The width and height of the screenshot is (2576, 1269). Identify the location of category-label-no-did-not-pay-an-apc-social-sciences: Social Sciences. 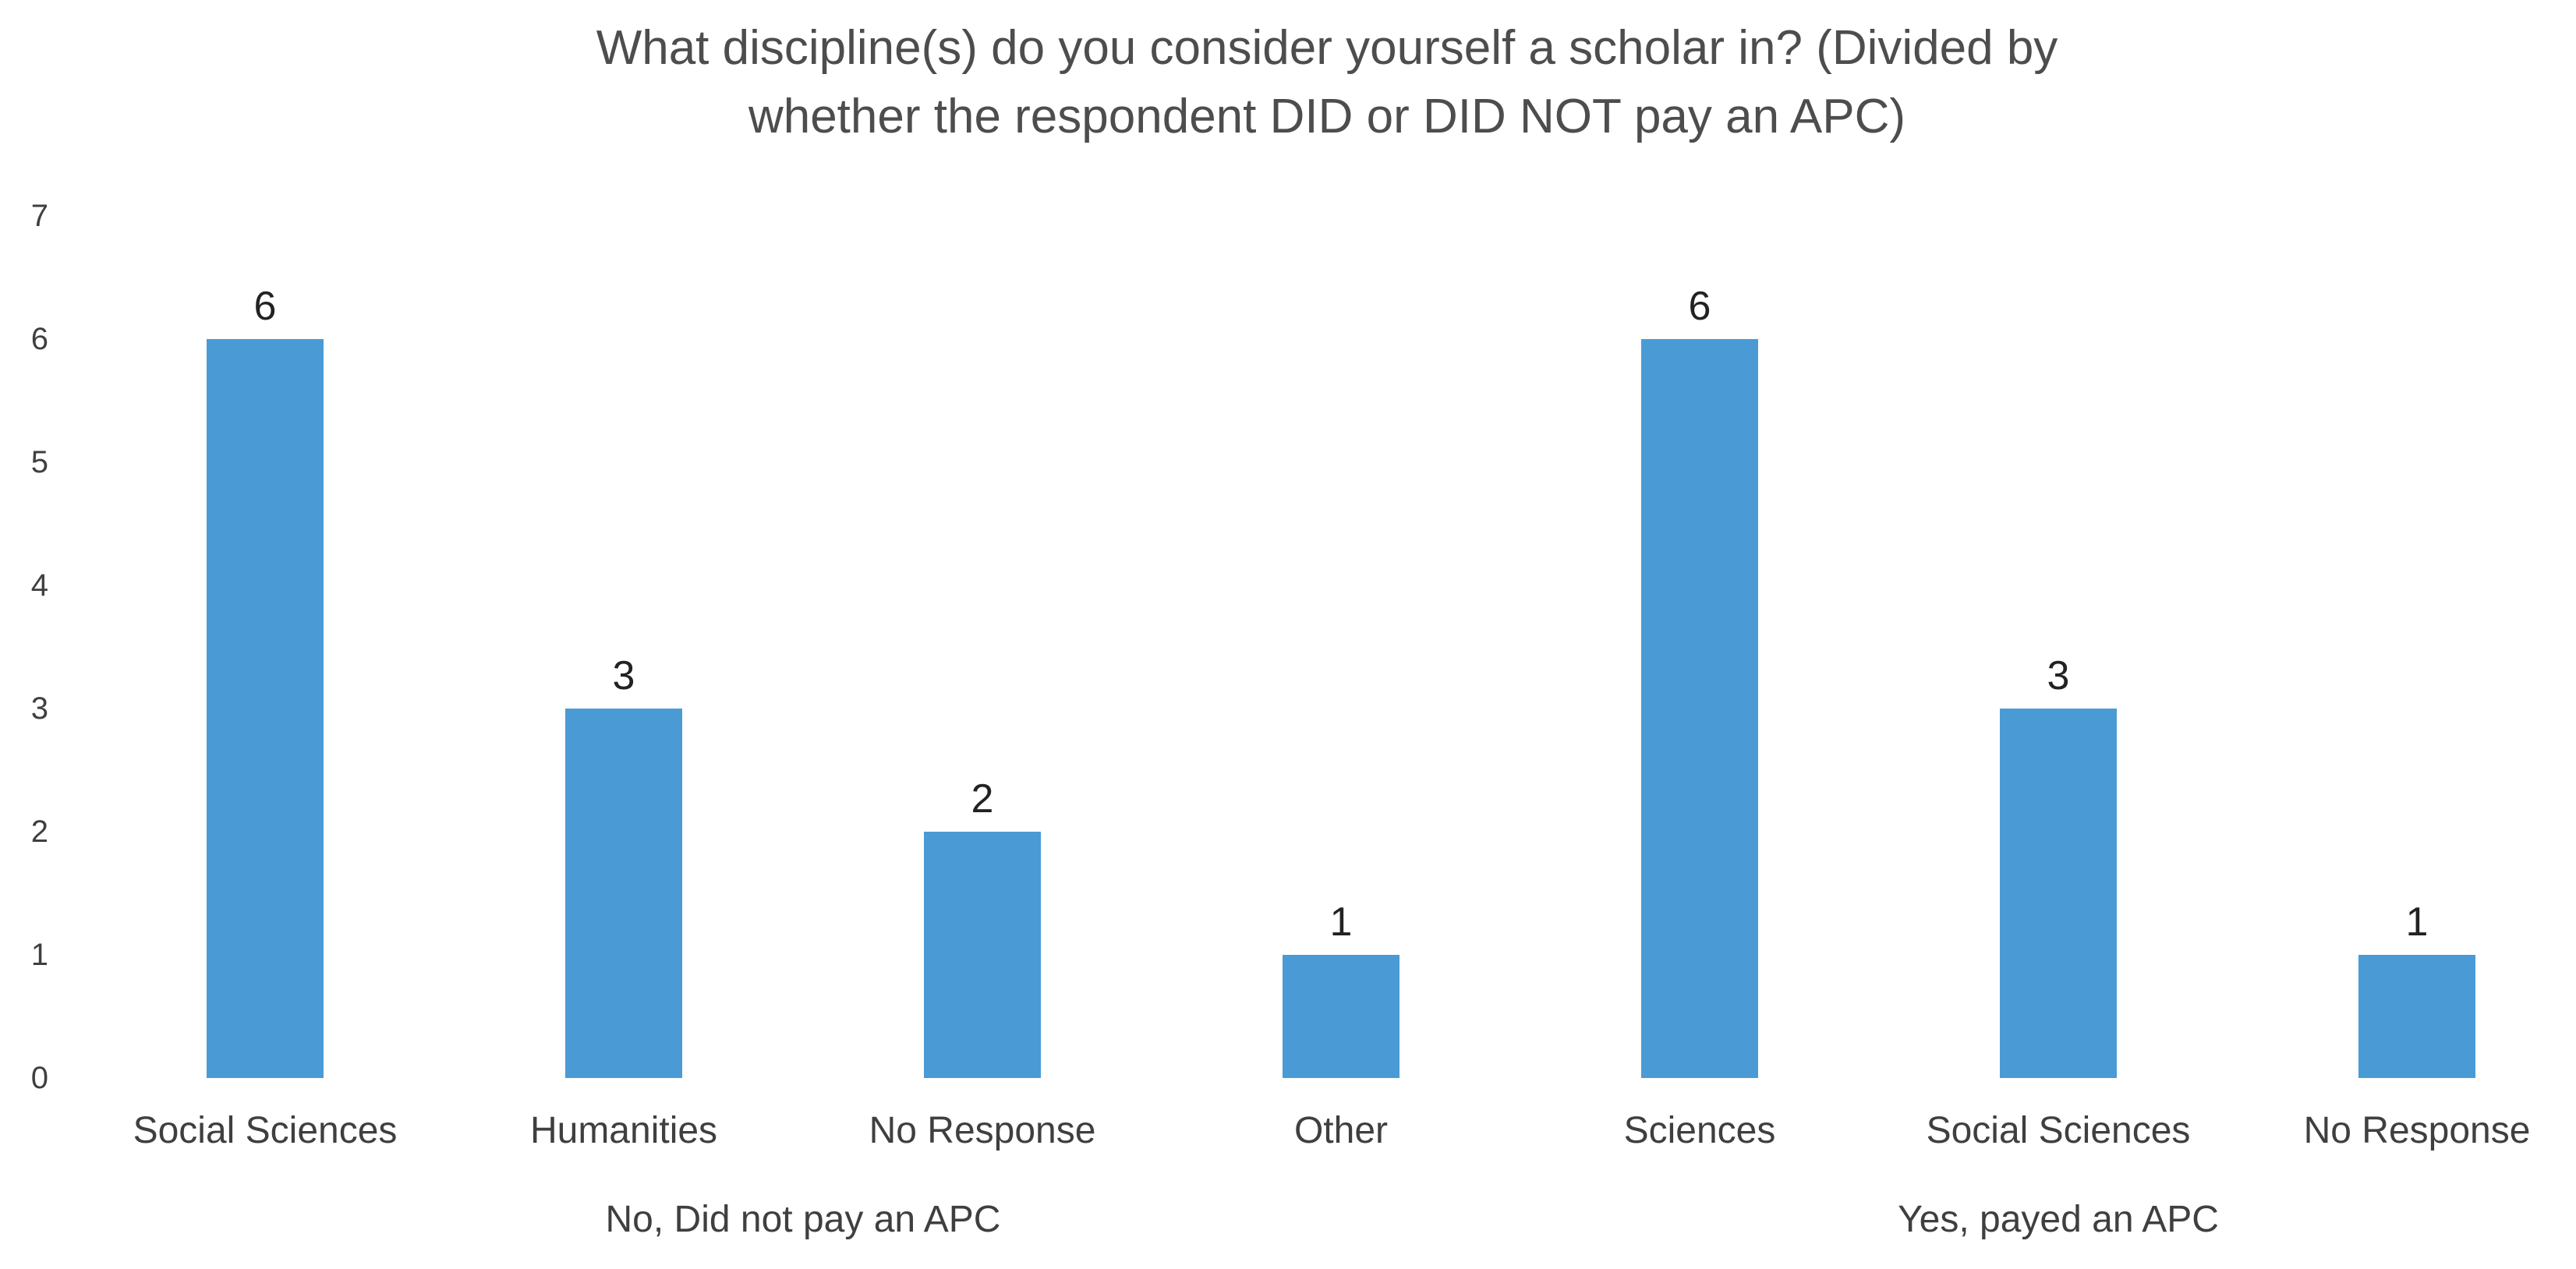
(265, 1130).